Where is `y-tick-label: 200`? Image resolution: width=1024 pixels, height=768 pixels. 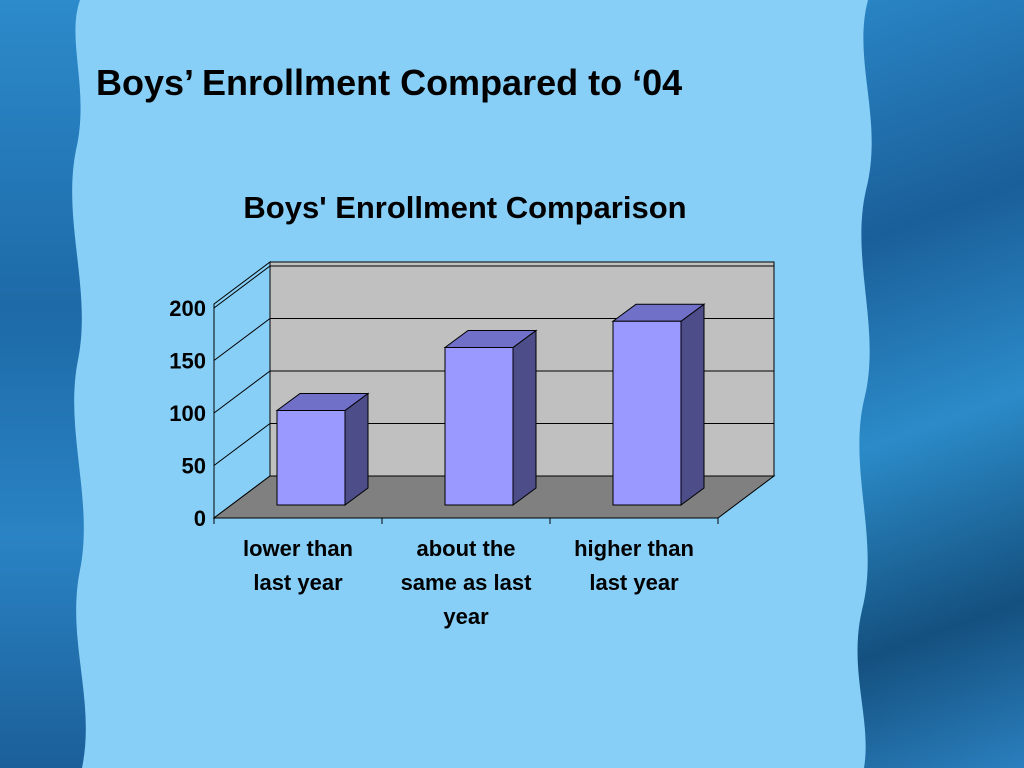 y-tick-label: 200 is located at coordinates (187, 308).